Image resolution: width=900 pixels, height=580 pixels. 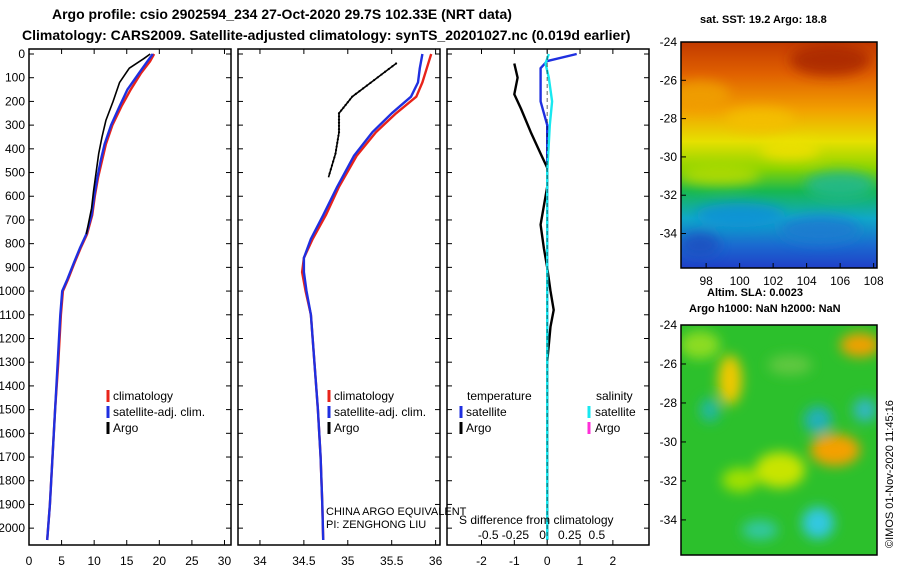 What do you see at coordinates (840, 281) in the screenshot?
I see `sst-x-tick-label: 106` at bounding box center [840, 281].